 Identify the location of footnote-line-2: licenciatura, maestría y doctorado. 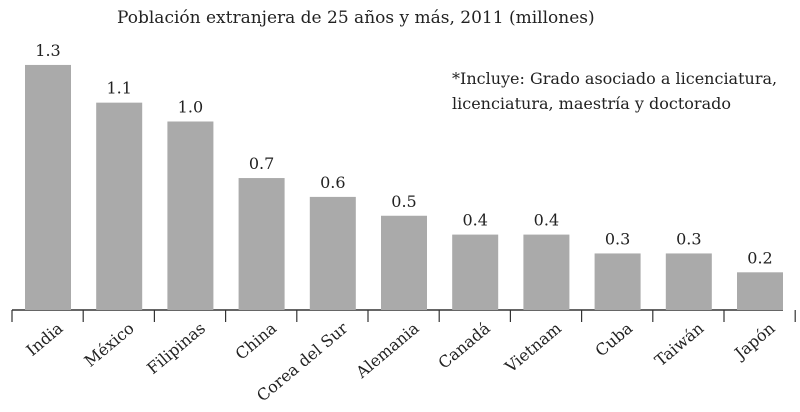
(591, 103).